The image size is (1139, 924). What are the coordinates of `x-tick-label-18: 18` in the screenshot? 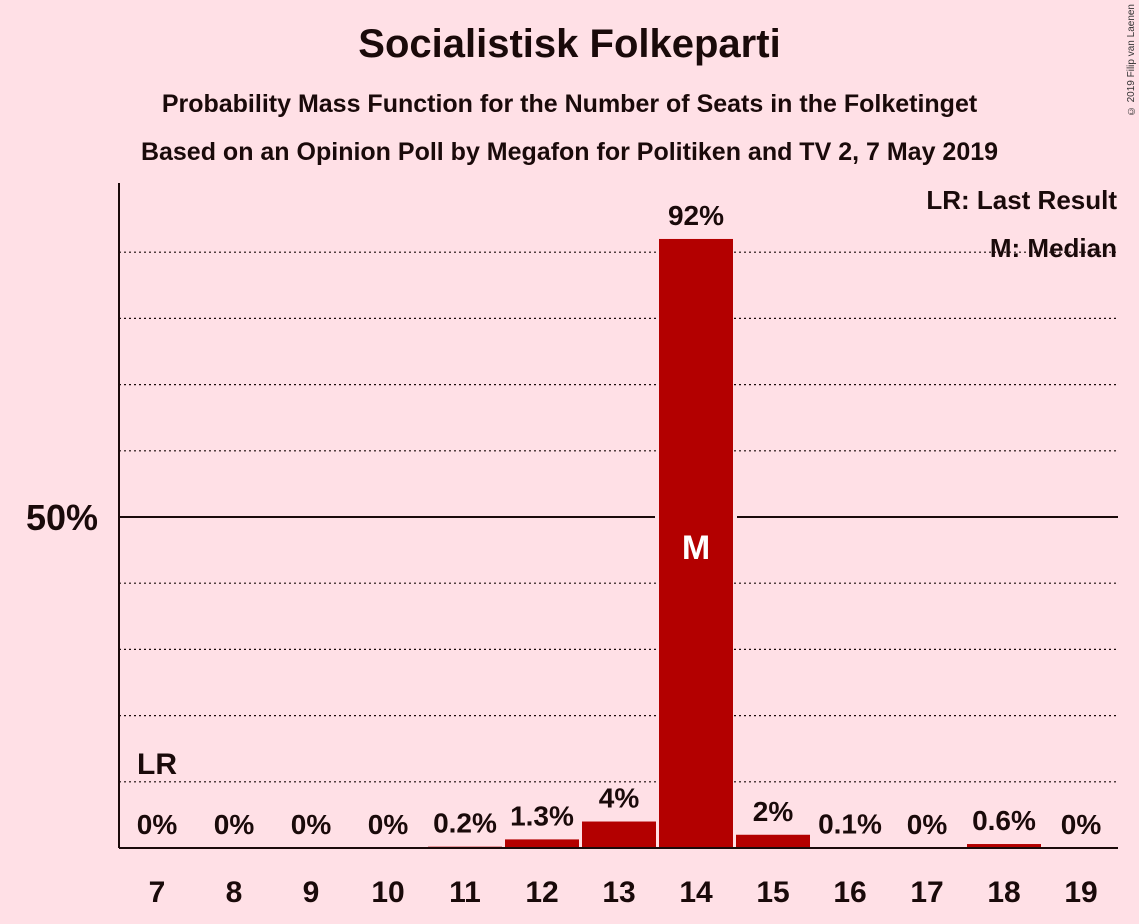 It's located at (1003, 892).